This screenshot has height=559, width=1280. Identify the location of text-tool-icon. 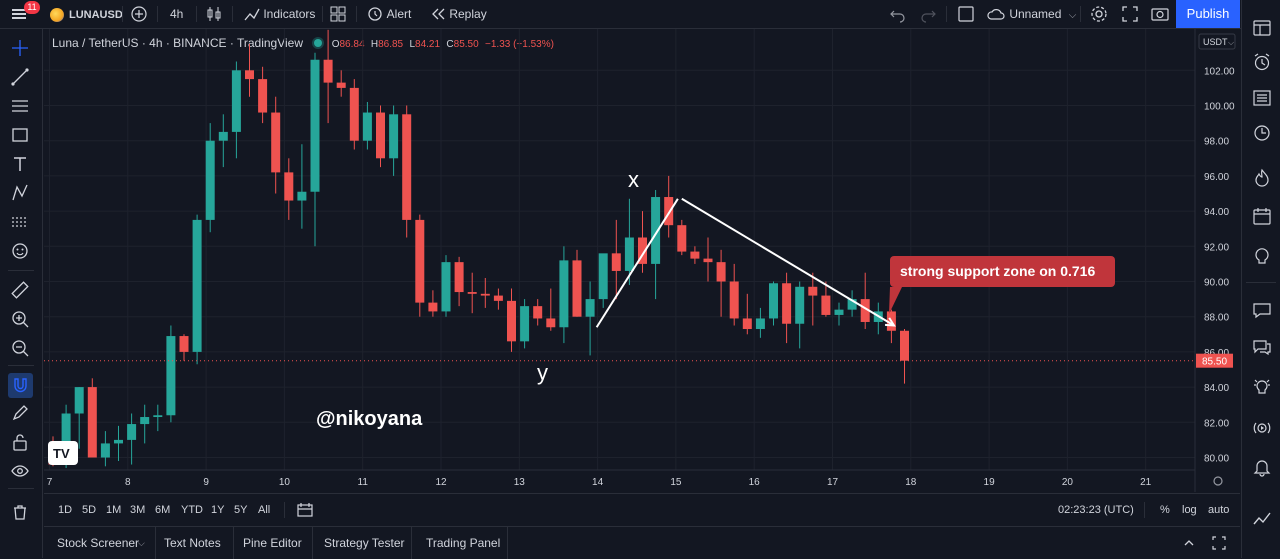
(20, 164).